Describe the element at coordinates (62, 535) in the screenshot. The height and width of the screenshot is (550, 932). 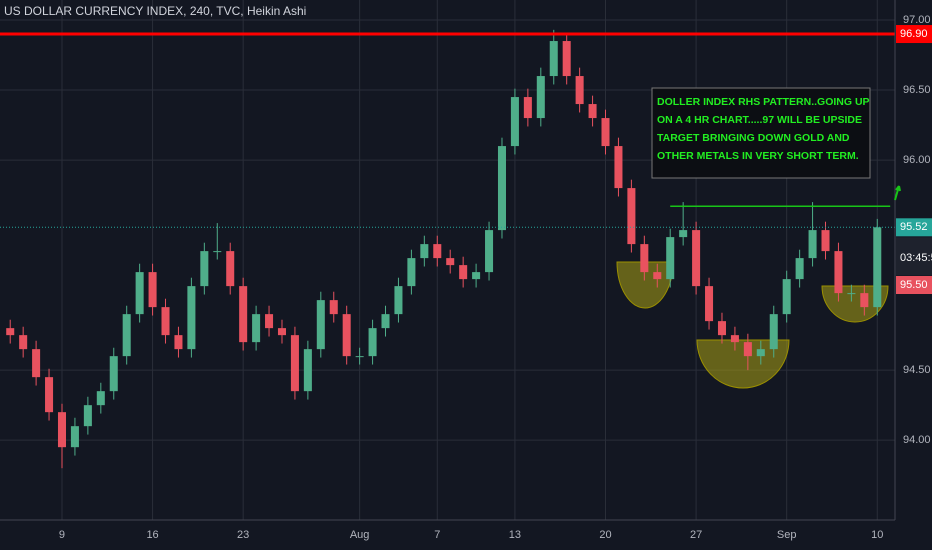
I see `x-tick-label: 9` at that location.